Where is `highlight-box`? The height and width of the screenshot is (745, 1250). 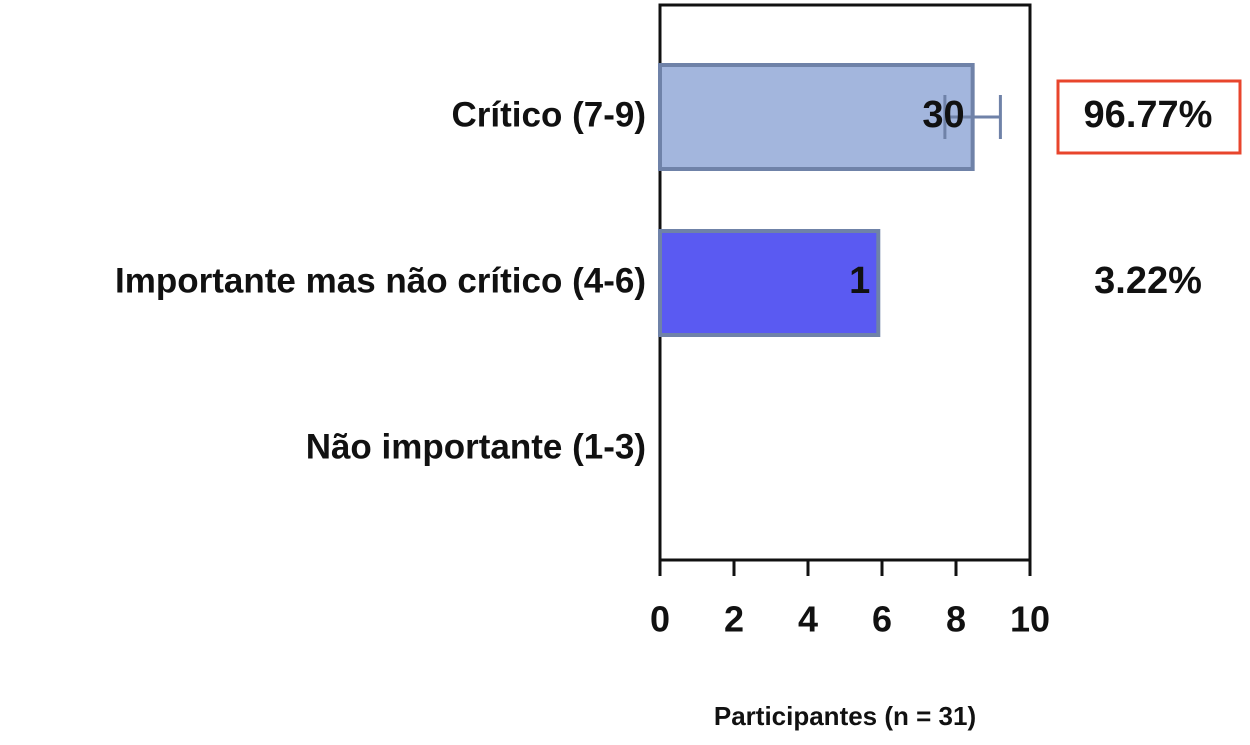
highlight-box is located at coordinates (1149, 117).